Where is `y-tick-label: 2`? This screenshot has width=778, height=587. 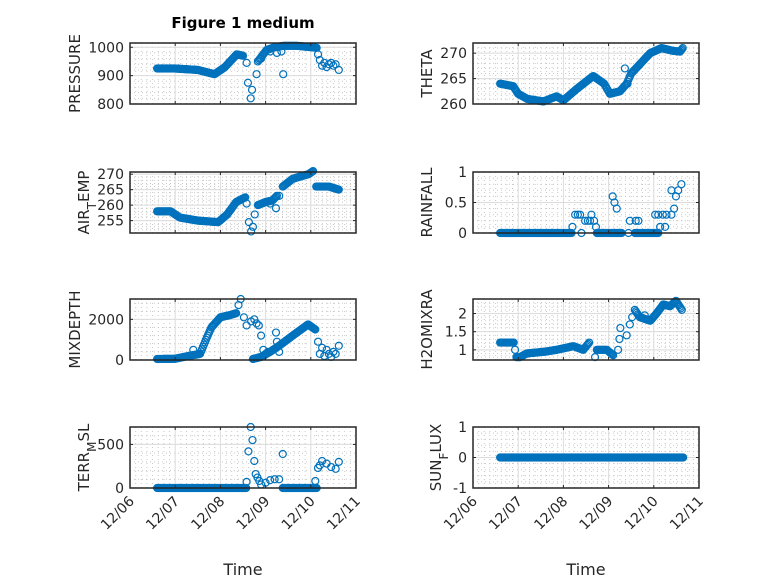 y-tick-label: 2 is located at coordinates (462, 315).